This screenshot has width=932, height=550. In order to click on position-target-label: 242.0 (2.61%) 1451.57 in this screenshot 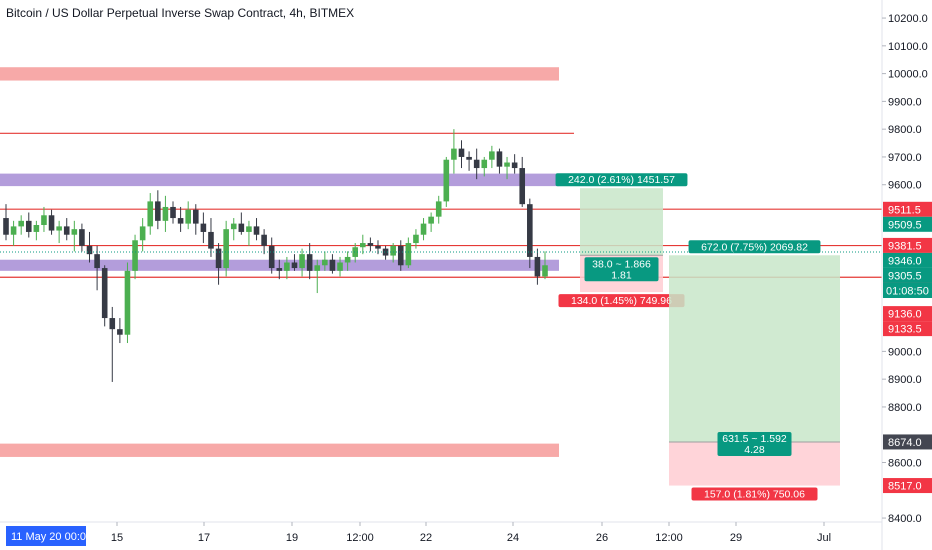, I will do `click(621, 180)`.